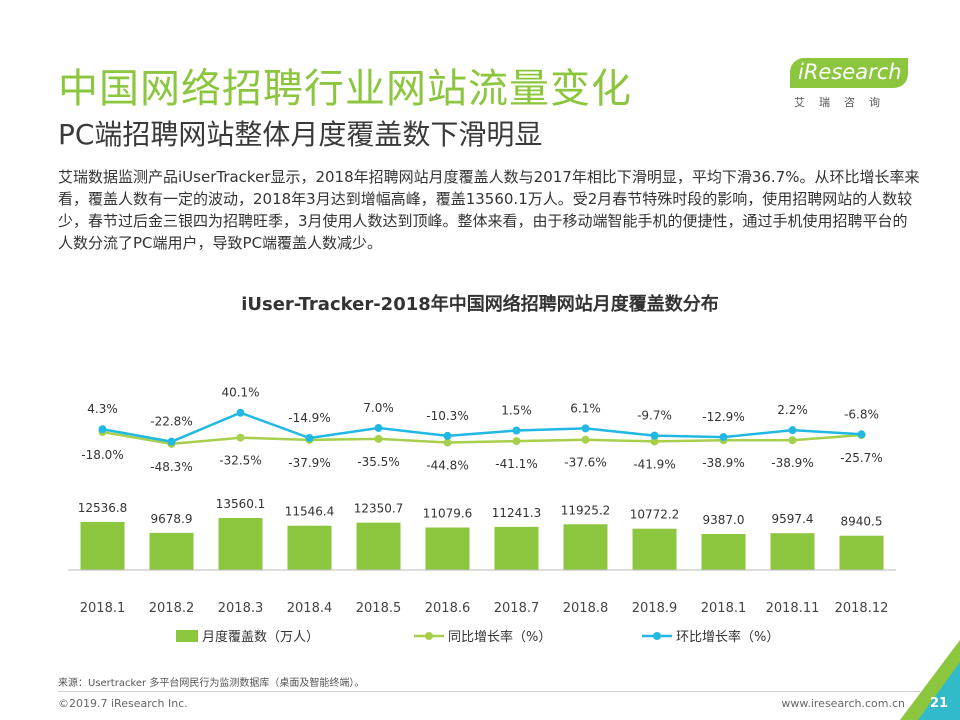  Describe the element at coordinates (654, 416) in the screenshot. I see `mom-label-9: -9.7%` at that location.